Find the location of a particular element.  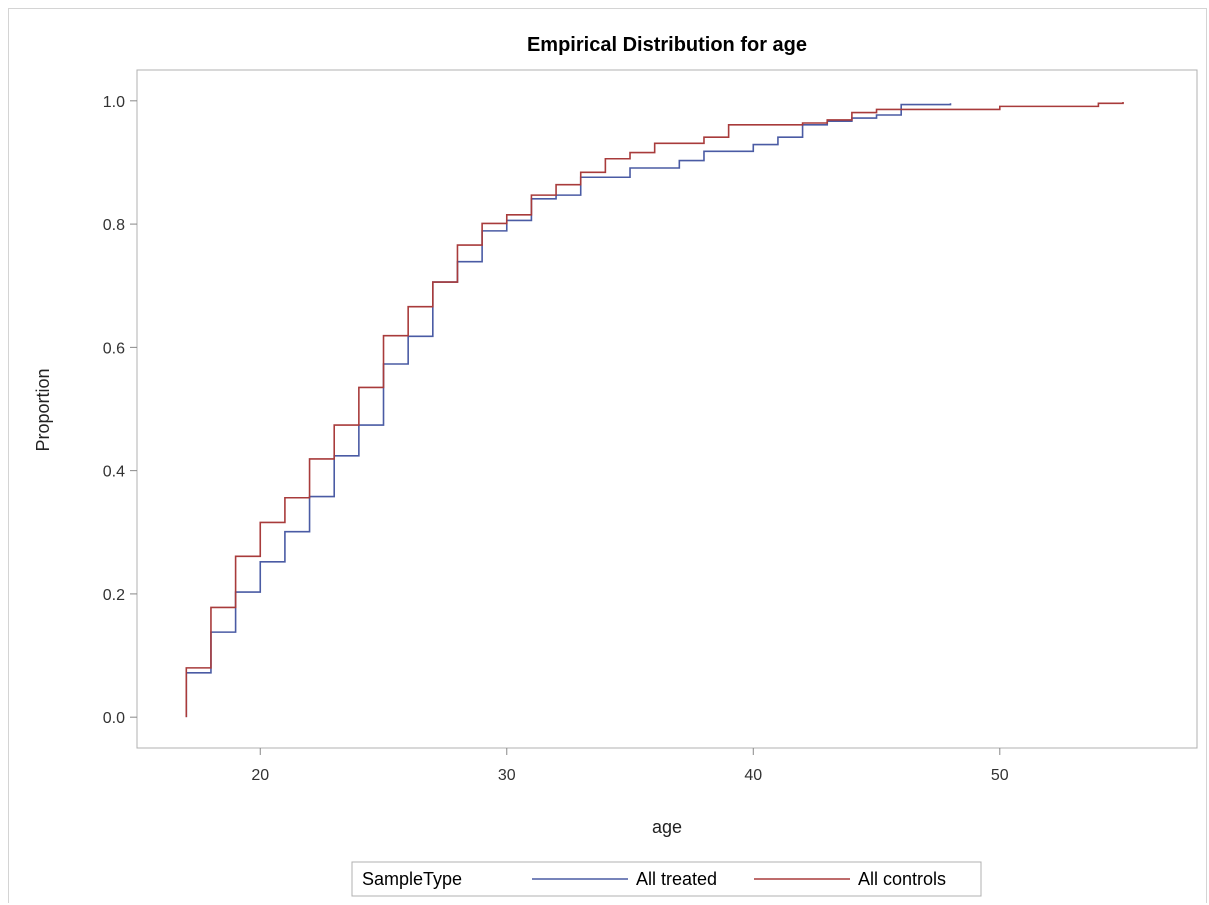

x-tick-label: 40 is located at coordinates (753, 775).